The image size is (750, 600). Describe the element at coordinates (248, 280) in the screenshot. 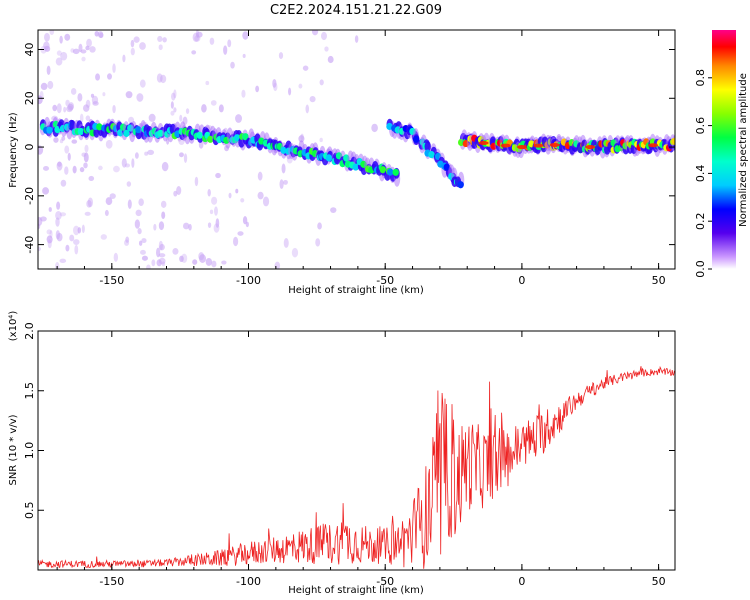

I see `x-tick-label: -100` at that location.